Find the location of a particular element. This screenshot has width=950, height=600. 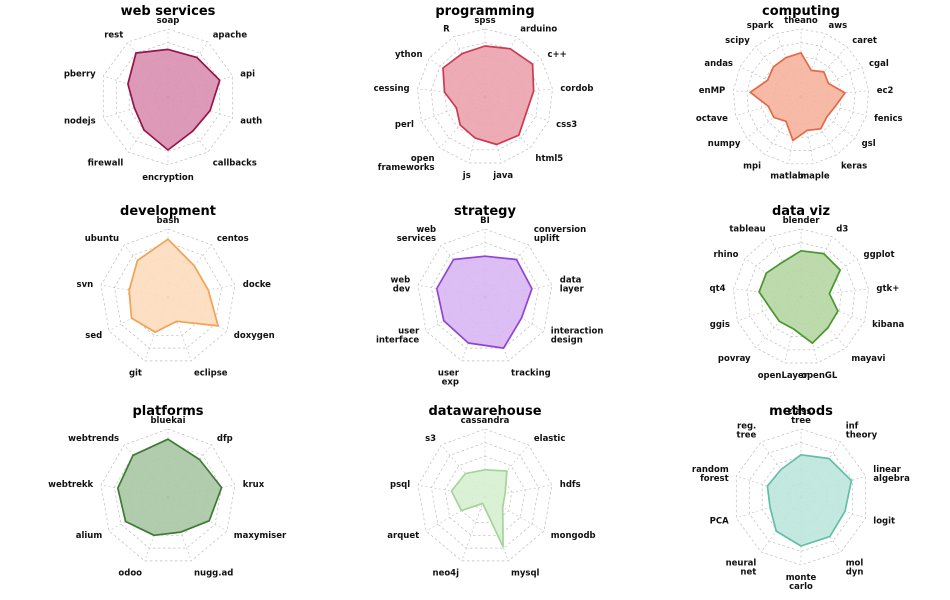

axis-label-povray: povray is located at coordinates (734, 359).